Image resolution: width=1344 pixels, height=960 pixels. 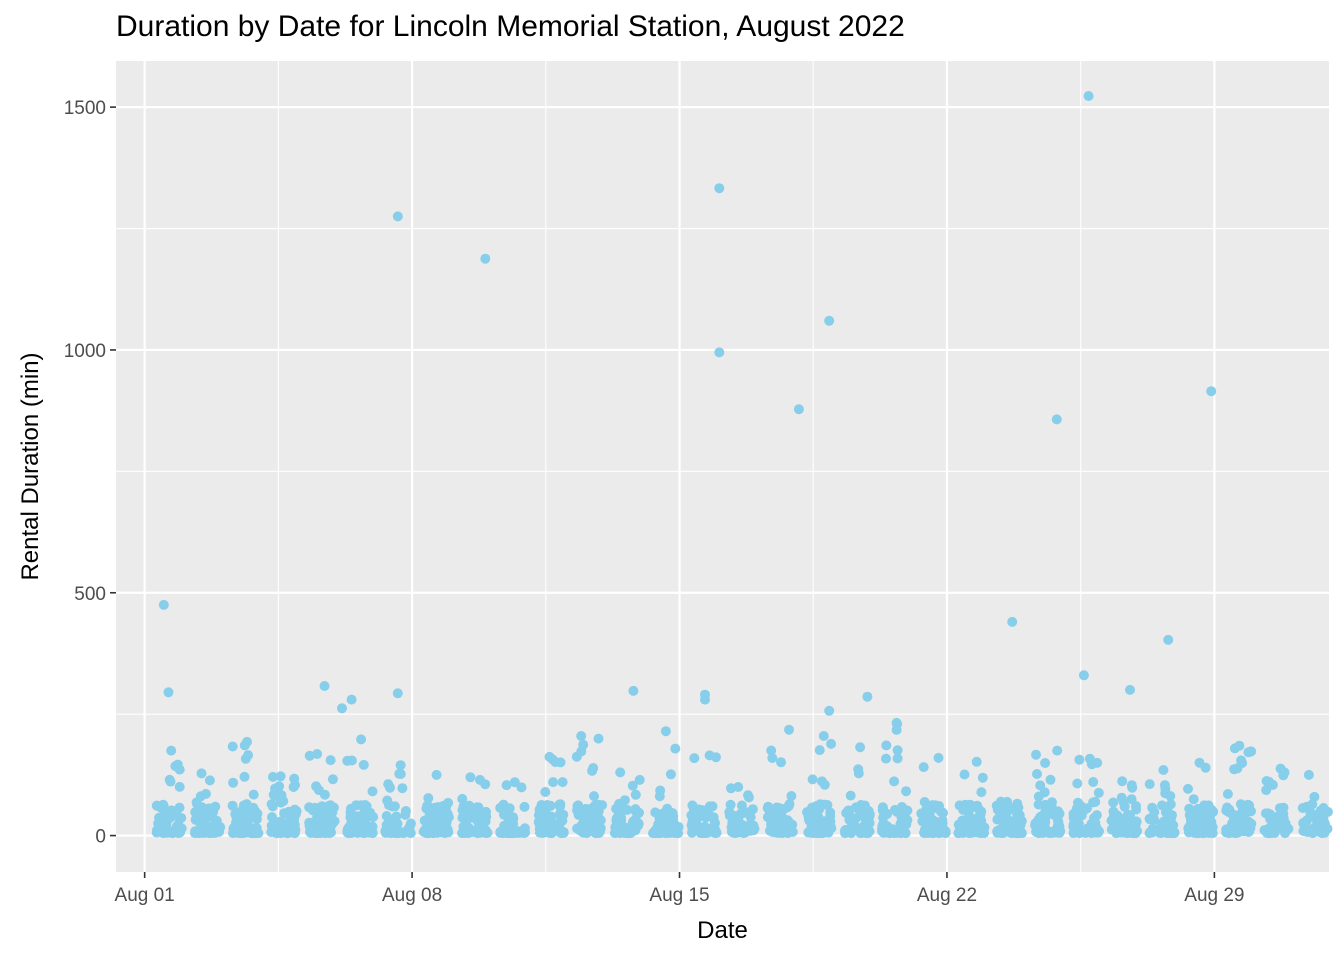 I want to click on y-tick-label-3: 1500, so click(x=85, y=108).